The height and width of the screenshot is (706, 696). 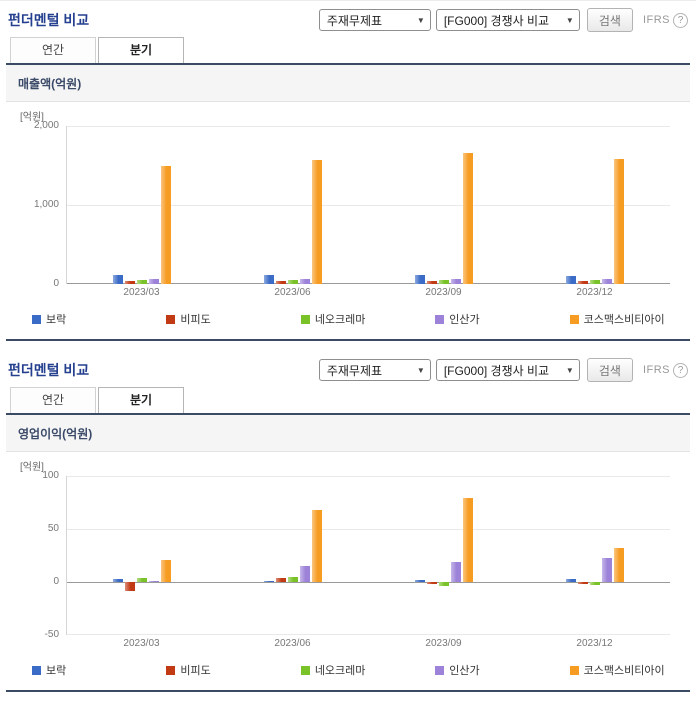 What do you see at coordinates (348, 433) in the screenshot?
I see `chart-panel-title: 영업이익(억원)` at bounding box center [348, 433].